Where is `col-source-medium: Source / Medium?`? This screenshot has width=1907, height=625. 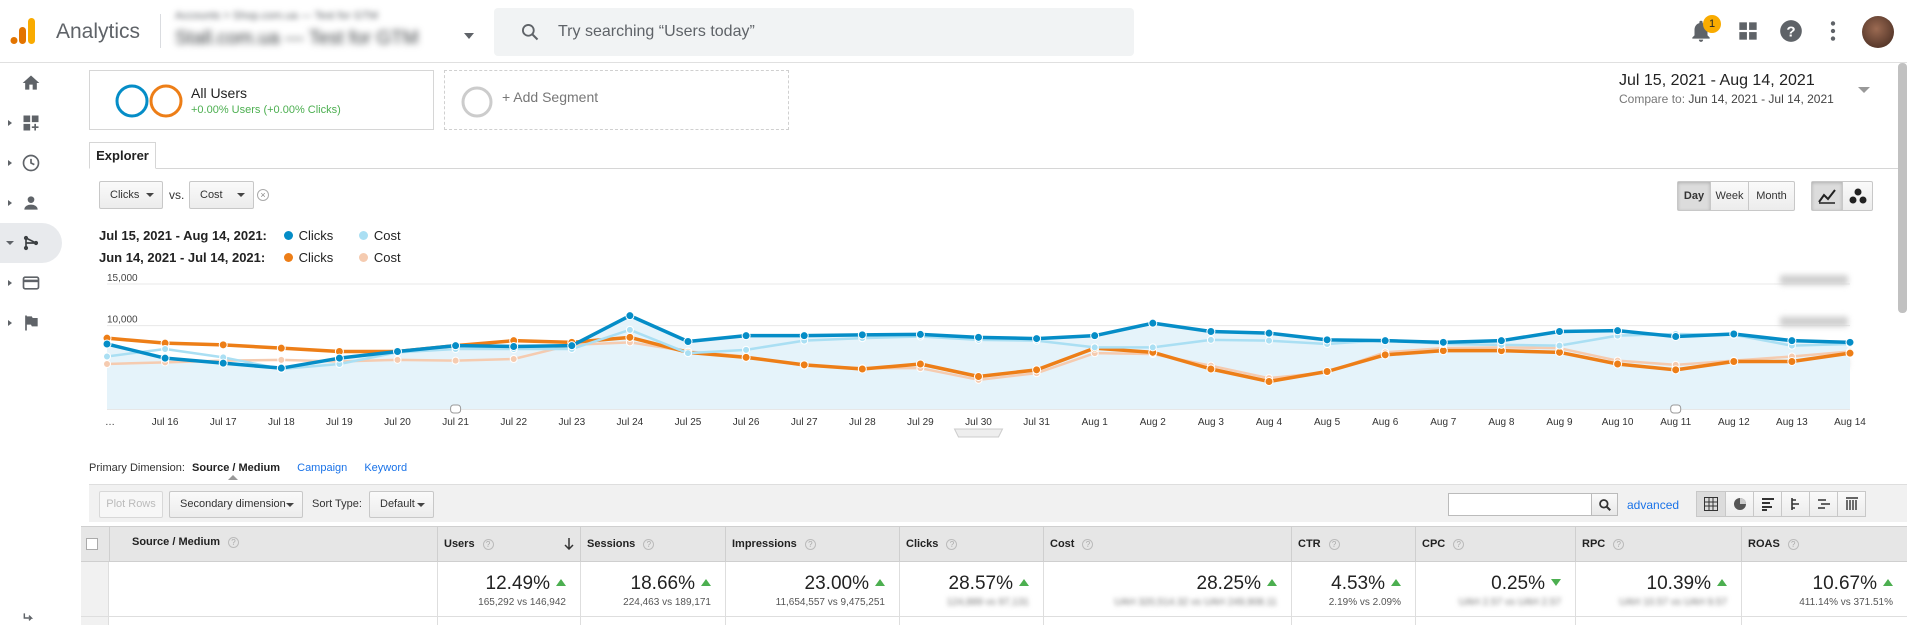
col-source-medium: Source / Medium? is located at coordinates (273, 544).